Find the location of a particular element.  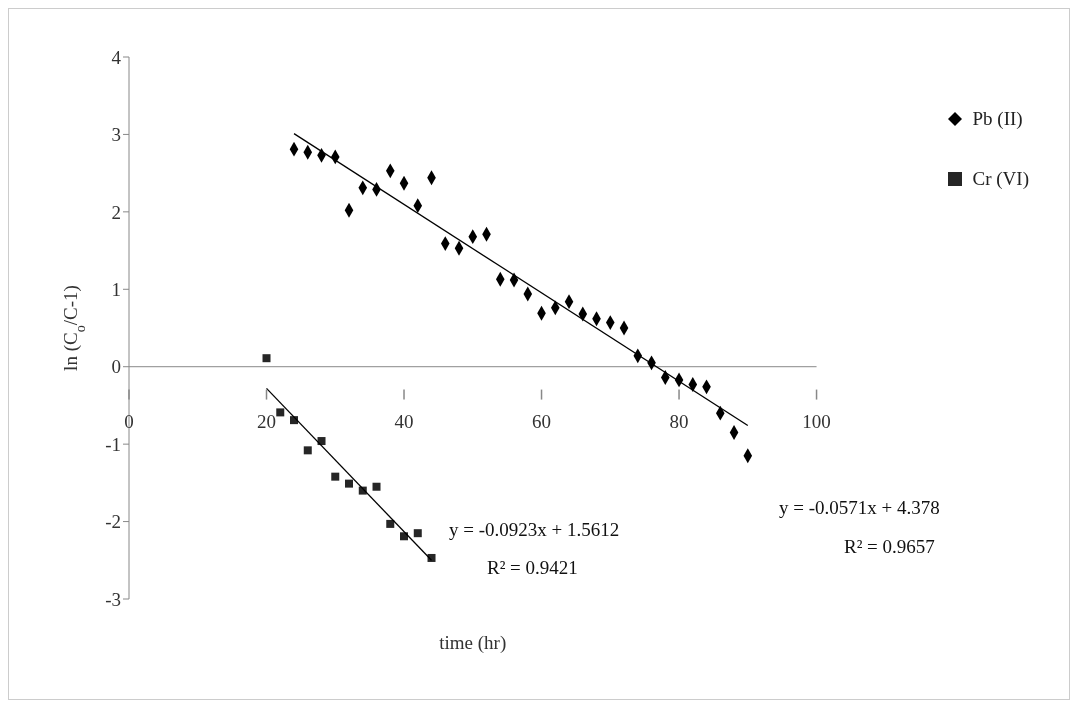

annotation: y = -0.0923x + 1.5612 is located at coordinates (534, 530).